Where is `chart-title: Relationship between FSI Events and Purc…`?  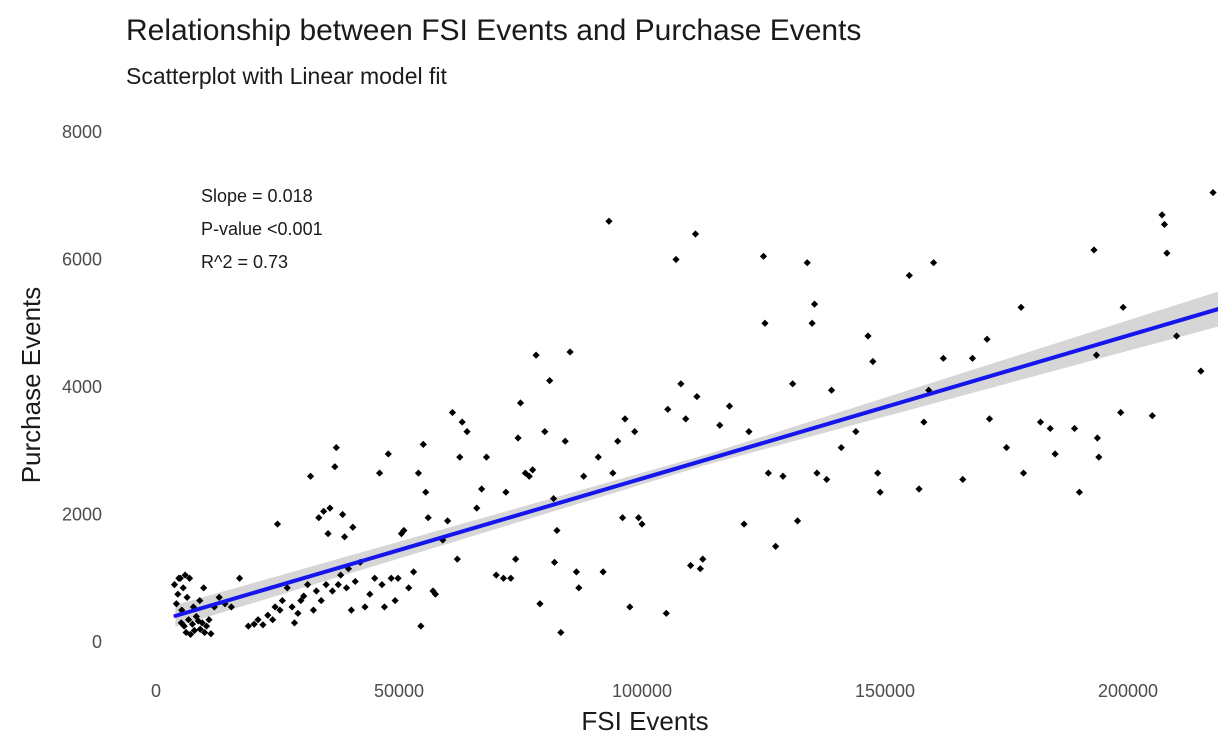
chart-title: Relationship between FSI Events and Purc… is located at coordinates (493, 30).